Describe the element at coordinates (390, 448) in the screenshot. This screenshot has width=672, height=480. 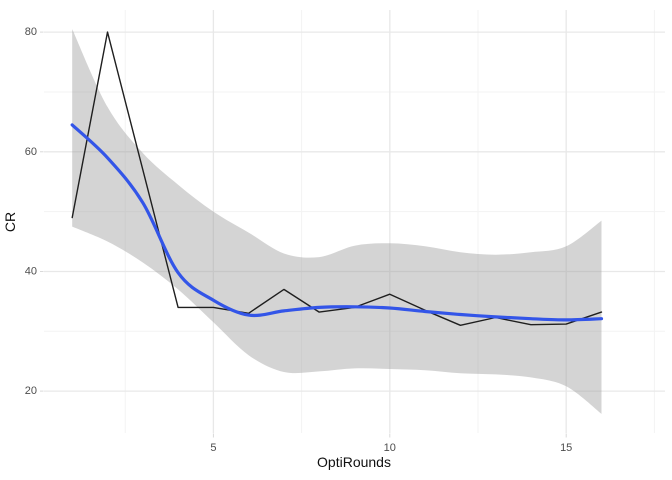
I see `x-tick-label-10: 10` at that location.